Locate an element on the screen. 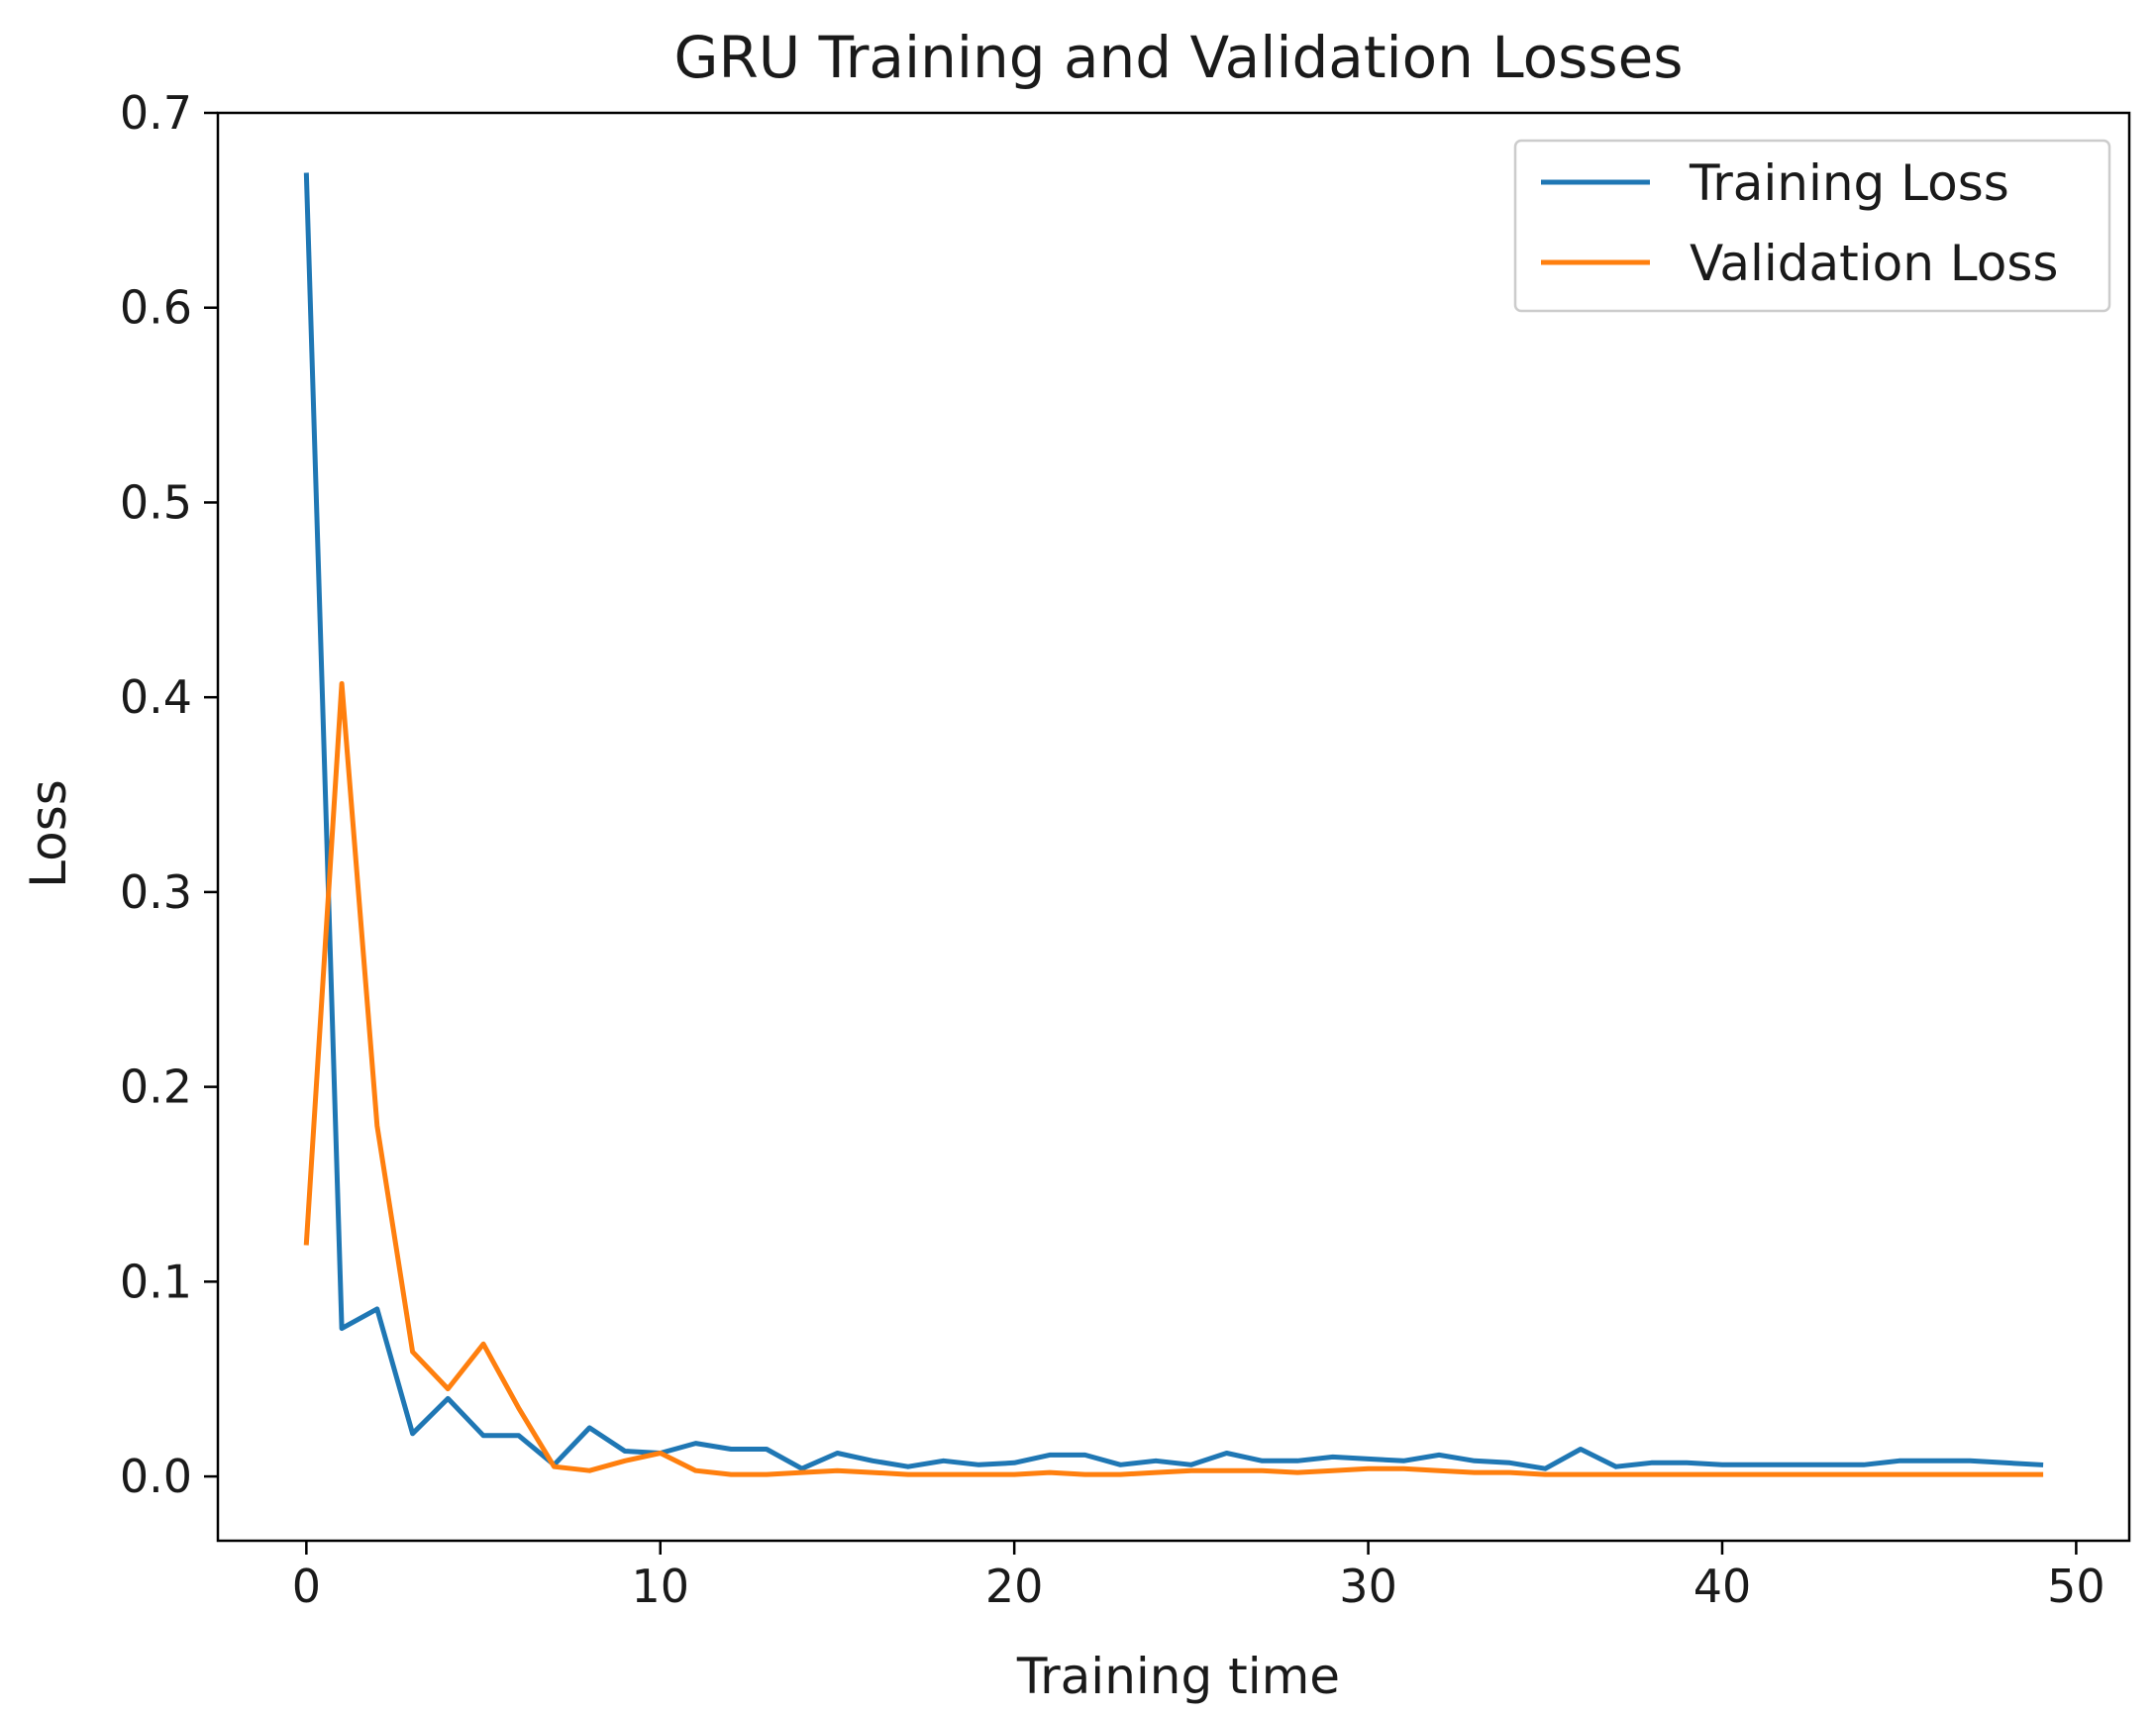 The height and width of the screenshot is (1715, 2156). x-axis-ticks: 0 10 20 30 40 50 is located at coordinates (1198, 1577).